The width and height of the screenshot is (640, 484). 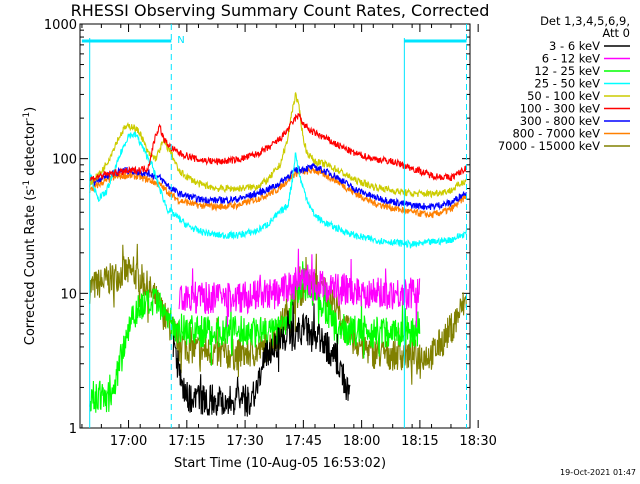 I want to click on legend-entry-label: 300 - 800 keV, so click(x=560, y=121).